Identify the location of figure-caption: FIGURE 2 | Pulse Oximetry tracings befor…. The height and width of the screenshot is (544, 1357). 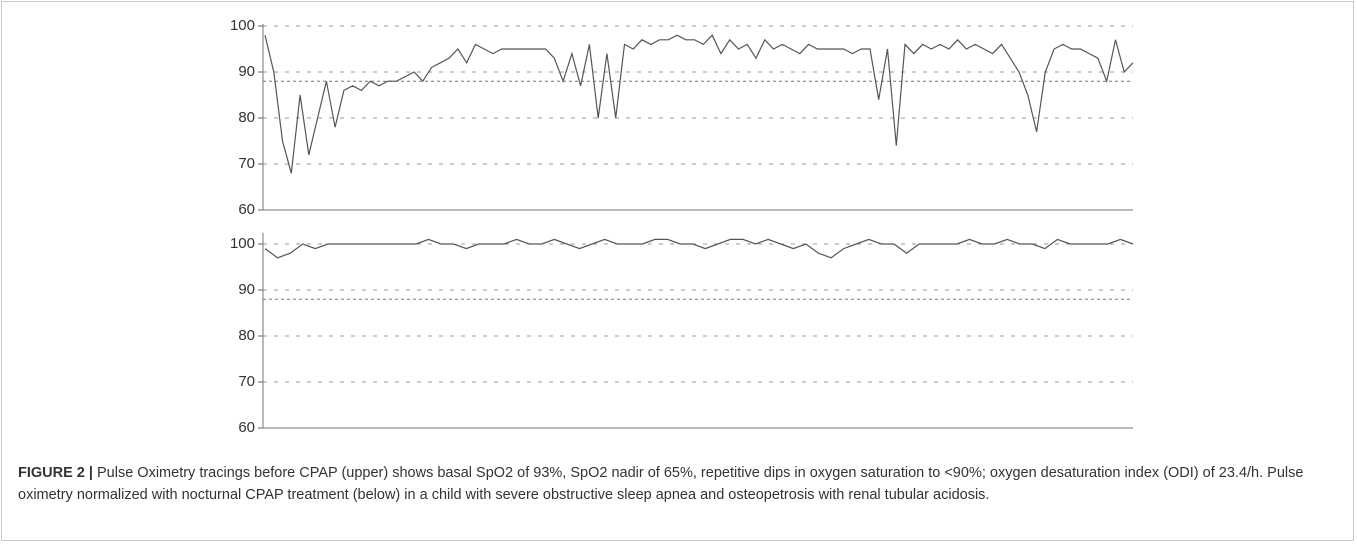
(678, 484).